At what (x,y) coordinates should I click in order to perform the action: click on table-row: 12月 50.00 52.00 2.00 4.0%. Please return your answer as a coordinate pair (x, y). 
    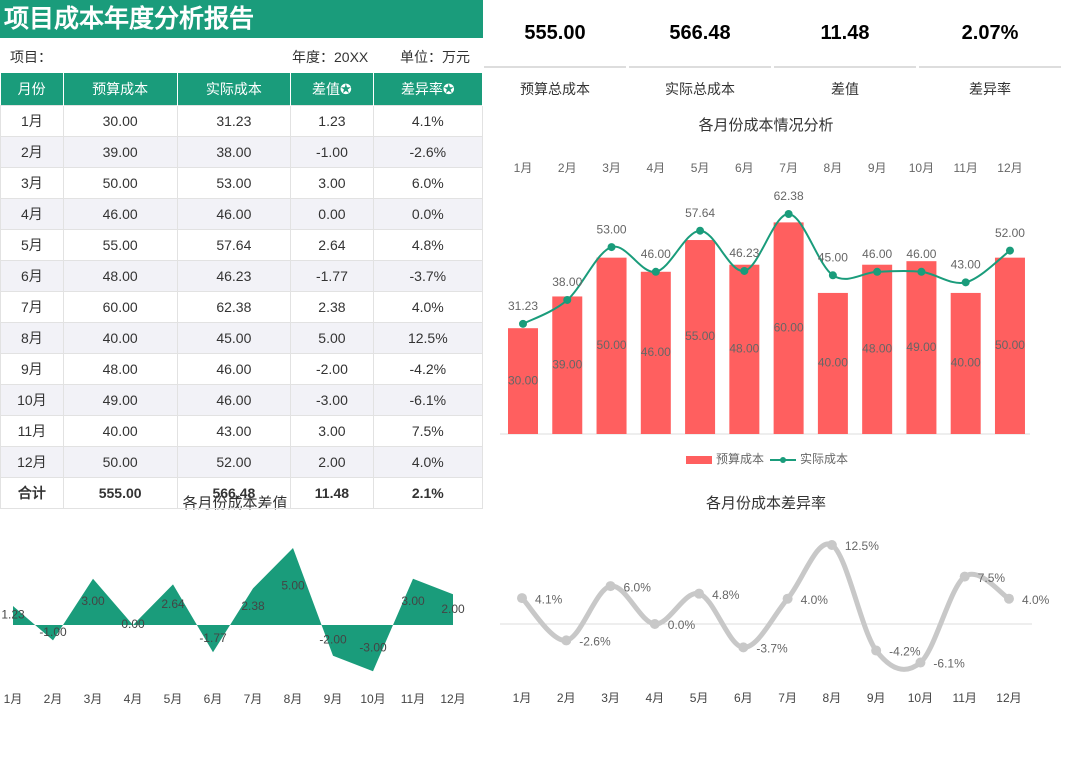
    Looking at the image, I should click on (242, 462).